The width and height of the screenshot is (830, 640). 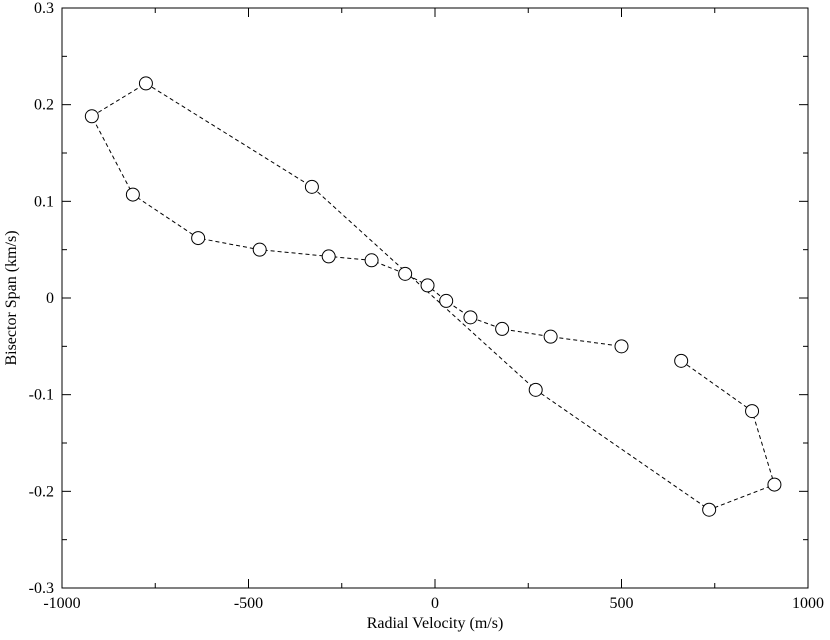 What do you see at coordinates (11, 297) in the screenshot?
I see `y-axis-title: Bisector Span (km/s)` at bounding box center [11, 297].